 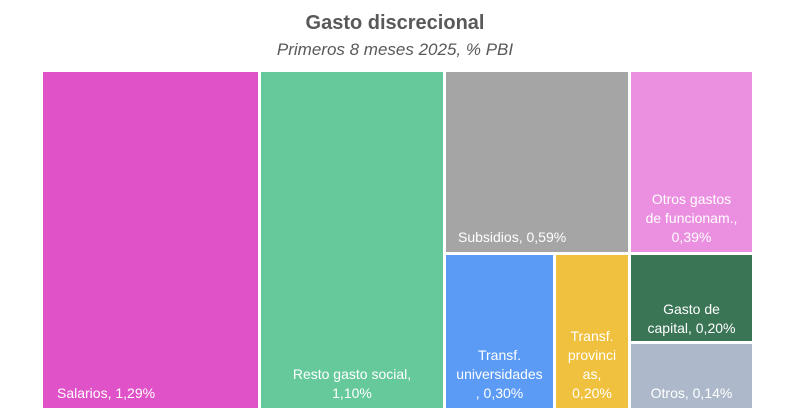 I want to click on treemap-tile: Subsidios, 0,59%, so click(x=537, y=162).